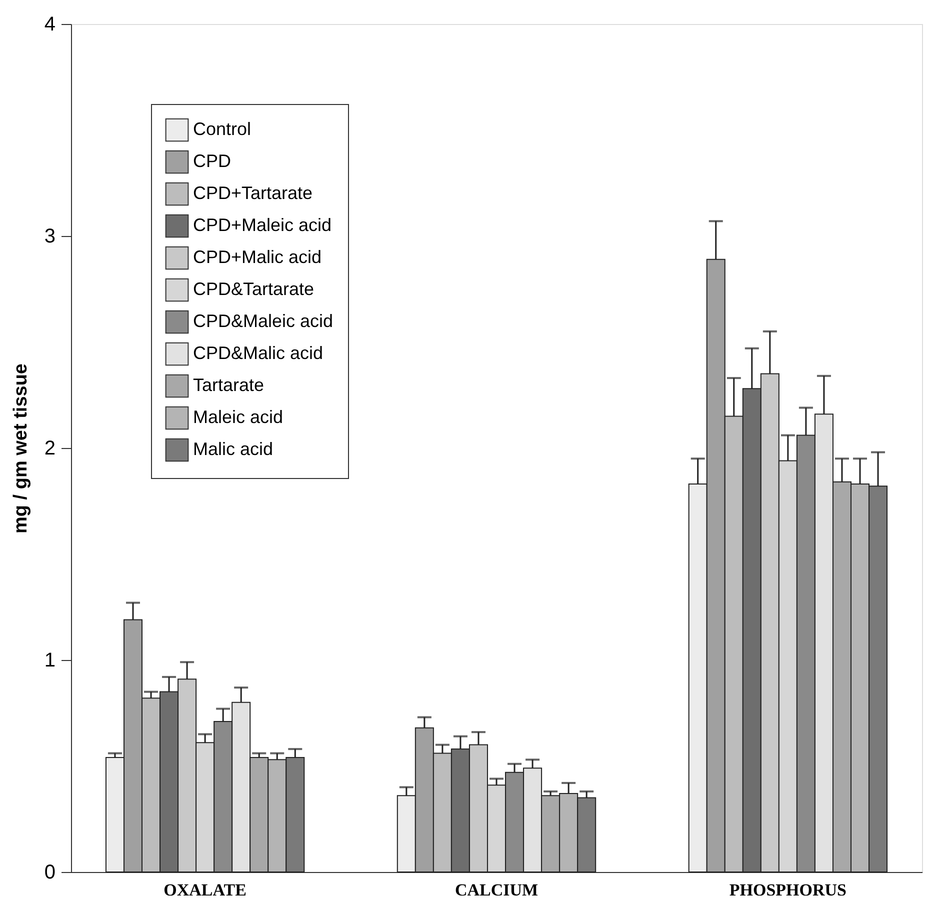 This screenshot has width=928, height=906. Describe the element at coordinates (50, 661) in the screenshot. I see `y-tick-label: 1` at that location.